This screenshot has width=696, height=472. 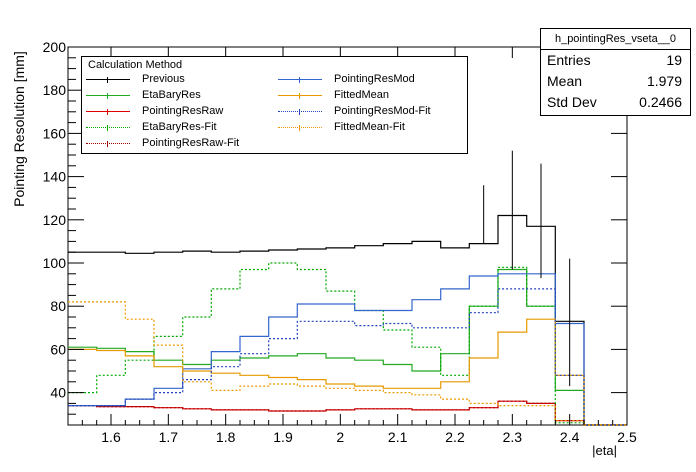 I want to click on x-tick-label: 1.9, so click(x=283, y=437).